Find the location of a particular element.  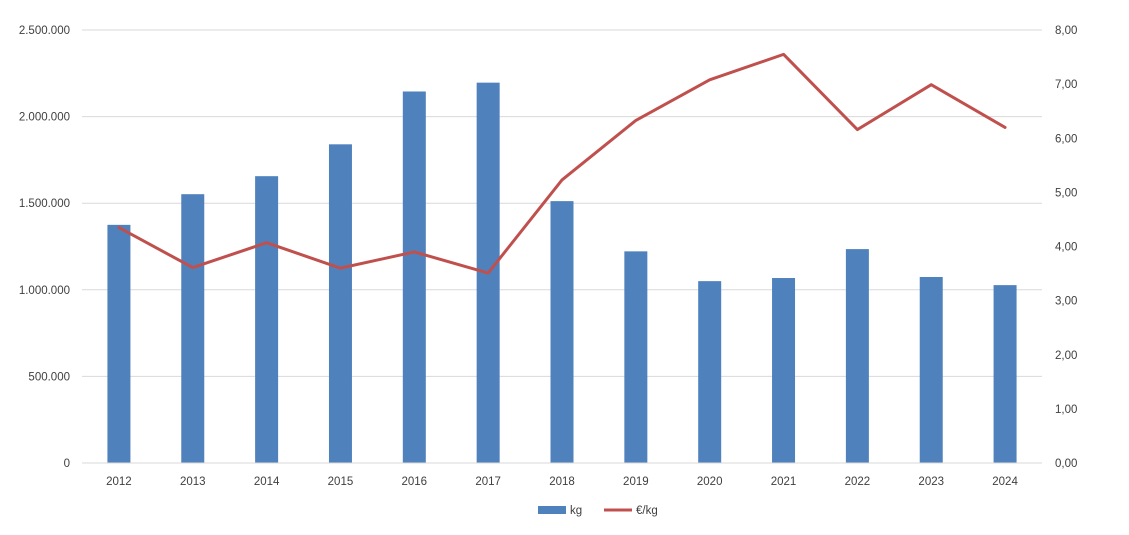

right-axis-ticks: 0,00 1,00 2,00 3,00 4,00 5,00 6,00 7,00 8,00 is located at coordinates (1066, 247).